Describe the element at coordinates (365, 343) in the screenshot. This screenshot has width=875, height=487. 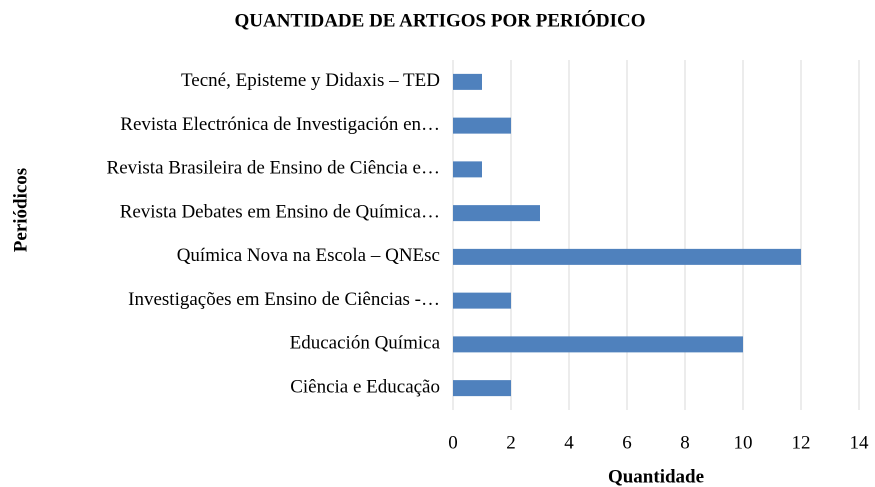
I see `y-tick-label: Educación Química` at that location.